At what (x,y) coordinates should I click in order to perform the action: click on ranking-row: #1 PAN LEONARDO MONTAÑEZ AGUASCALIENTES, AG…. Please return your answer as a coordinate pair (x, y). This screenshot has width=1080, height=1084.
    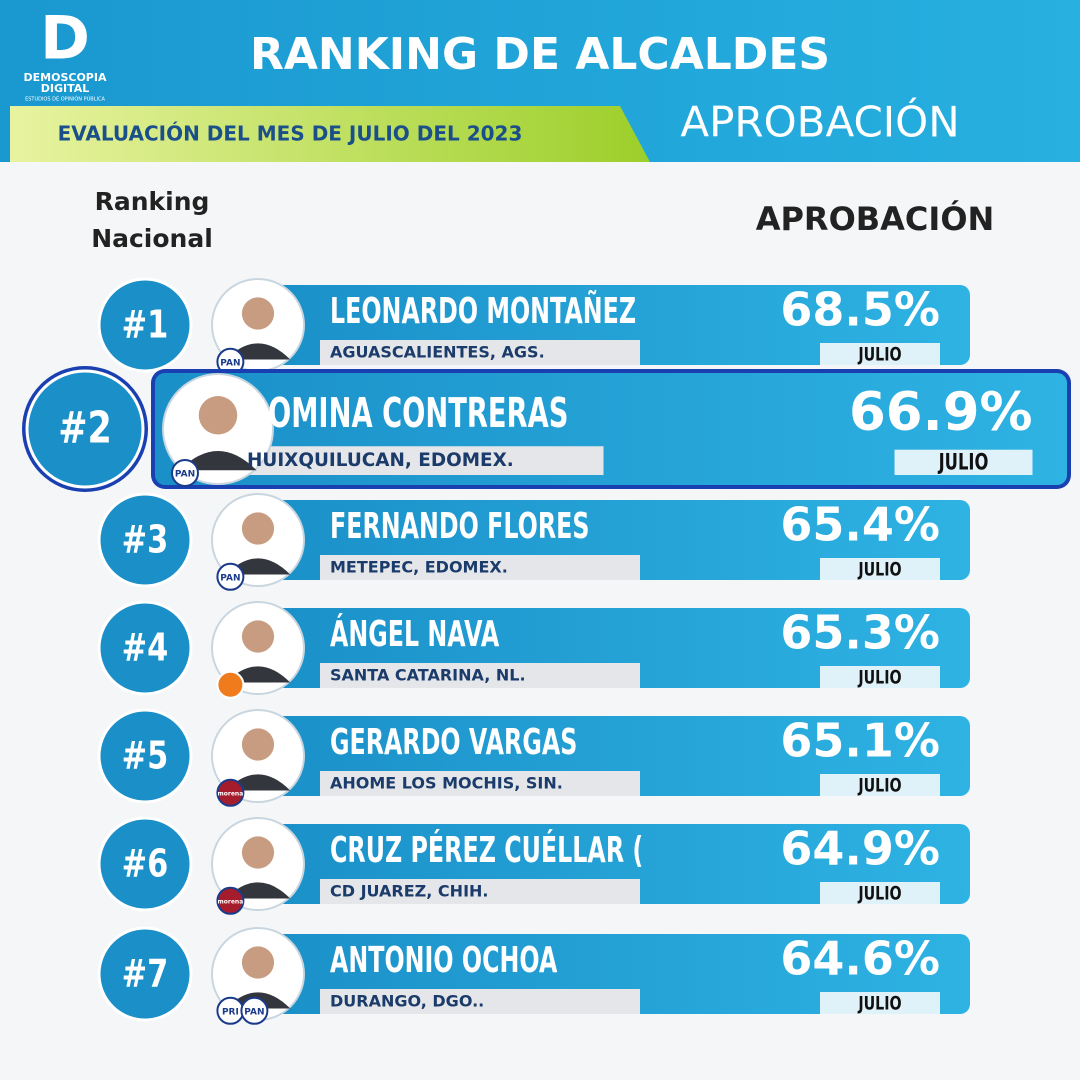
    Looking at the image, I should click on (533, 326).